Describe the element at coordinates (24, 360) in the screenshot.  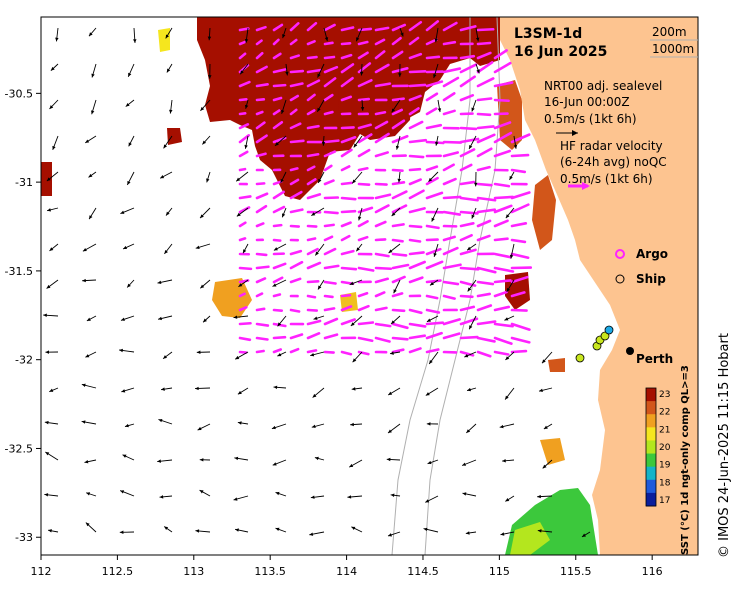
I see `y-tick-label: -32` at that location.